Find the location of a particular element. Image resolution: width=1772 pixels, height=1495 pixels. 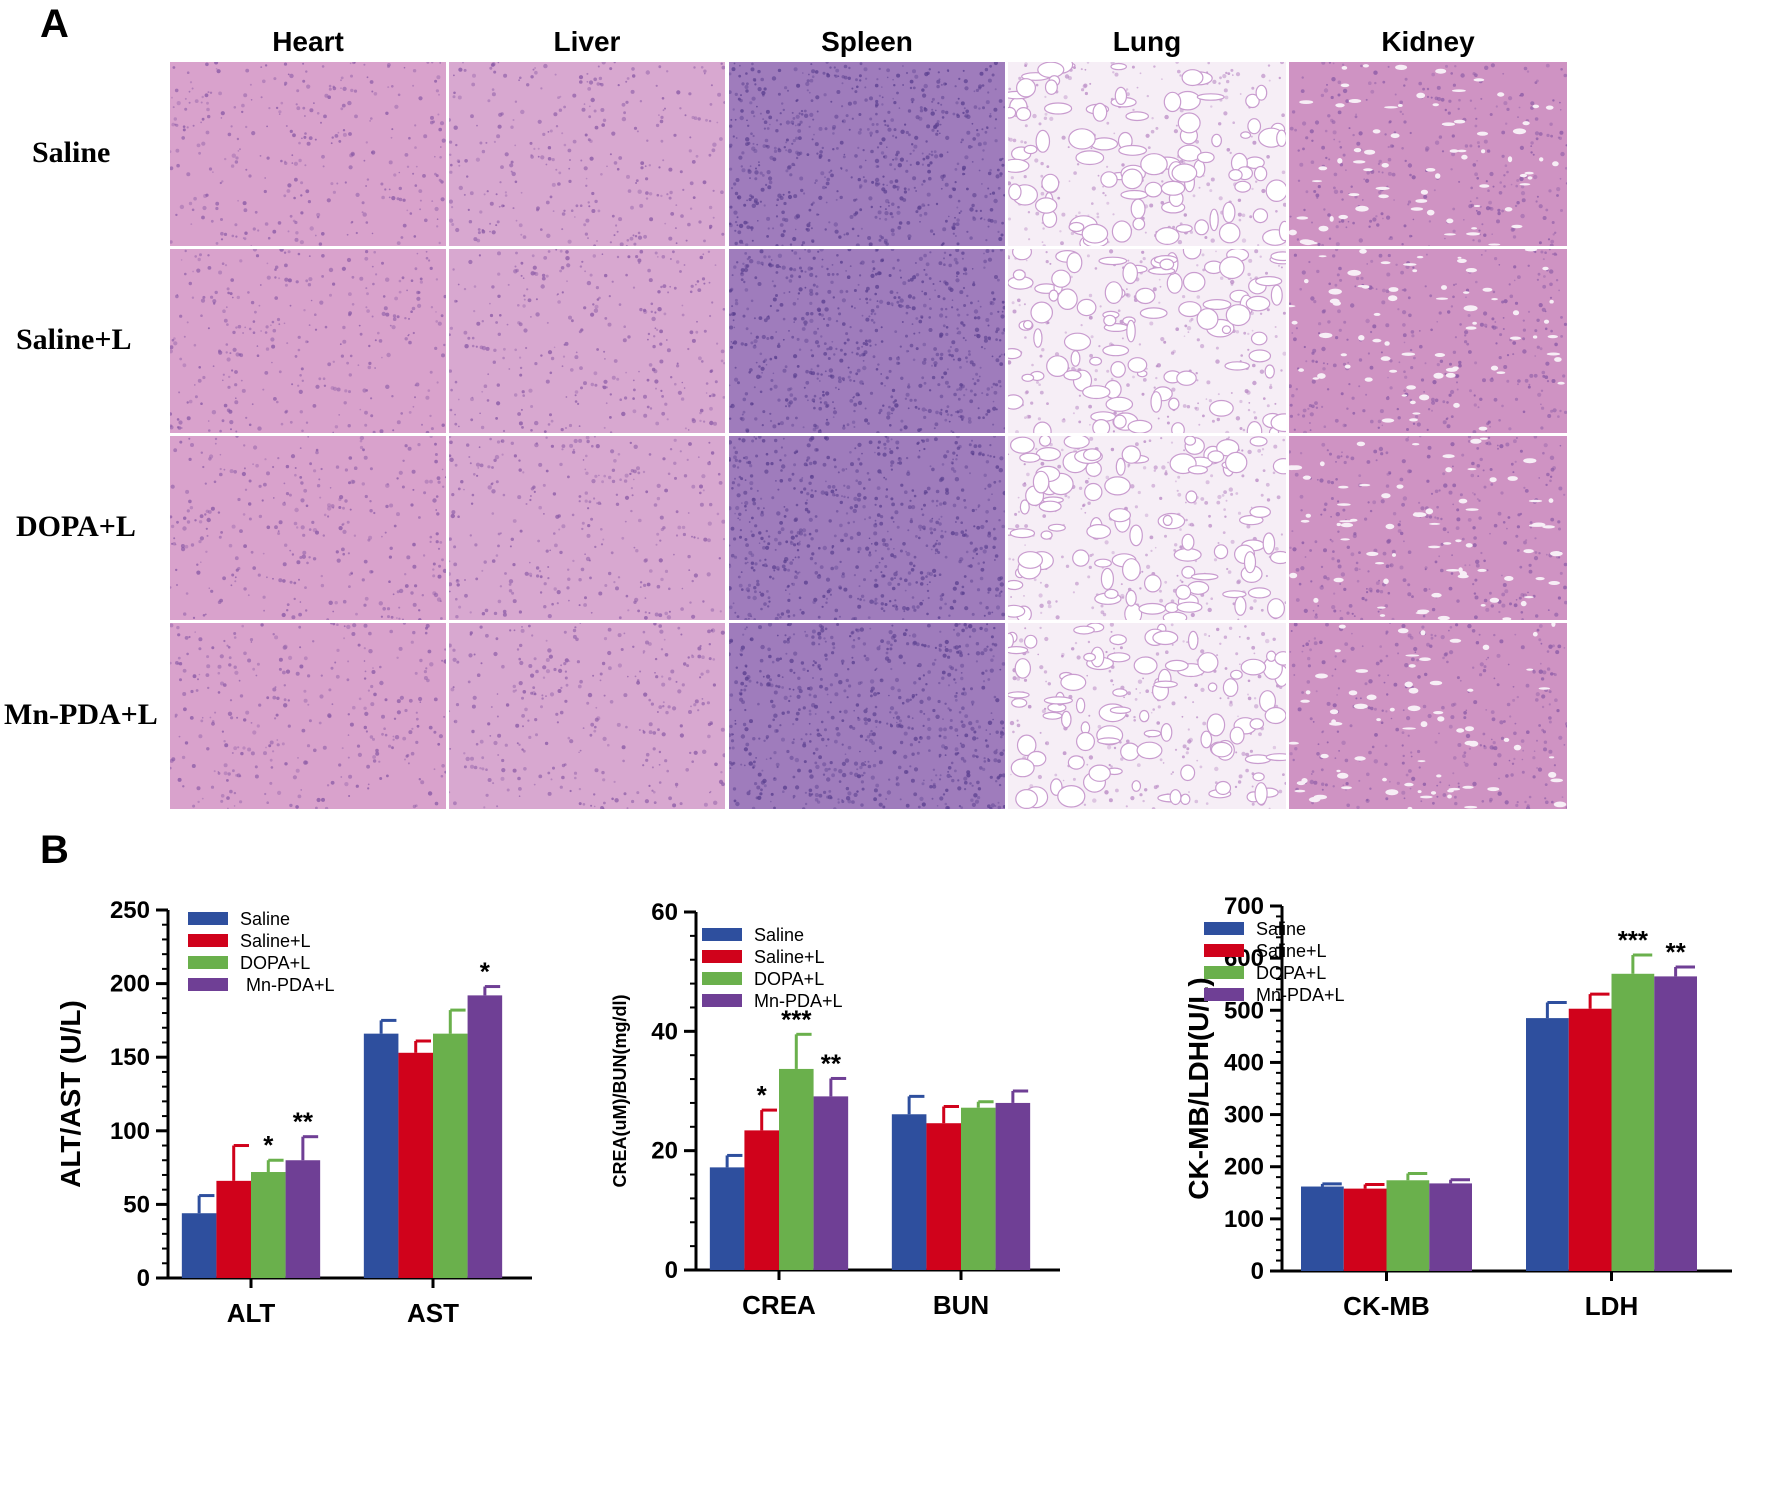

x-tick-label-crea: CREA is located at coordinates (779, 1305).